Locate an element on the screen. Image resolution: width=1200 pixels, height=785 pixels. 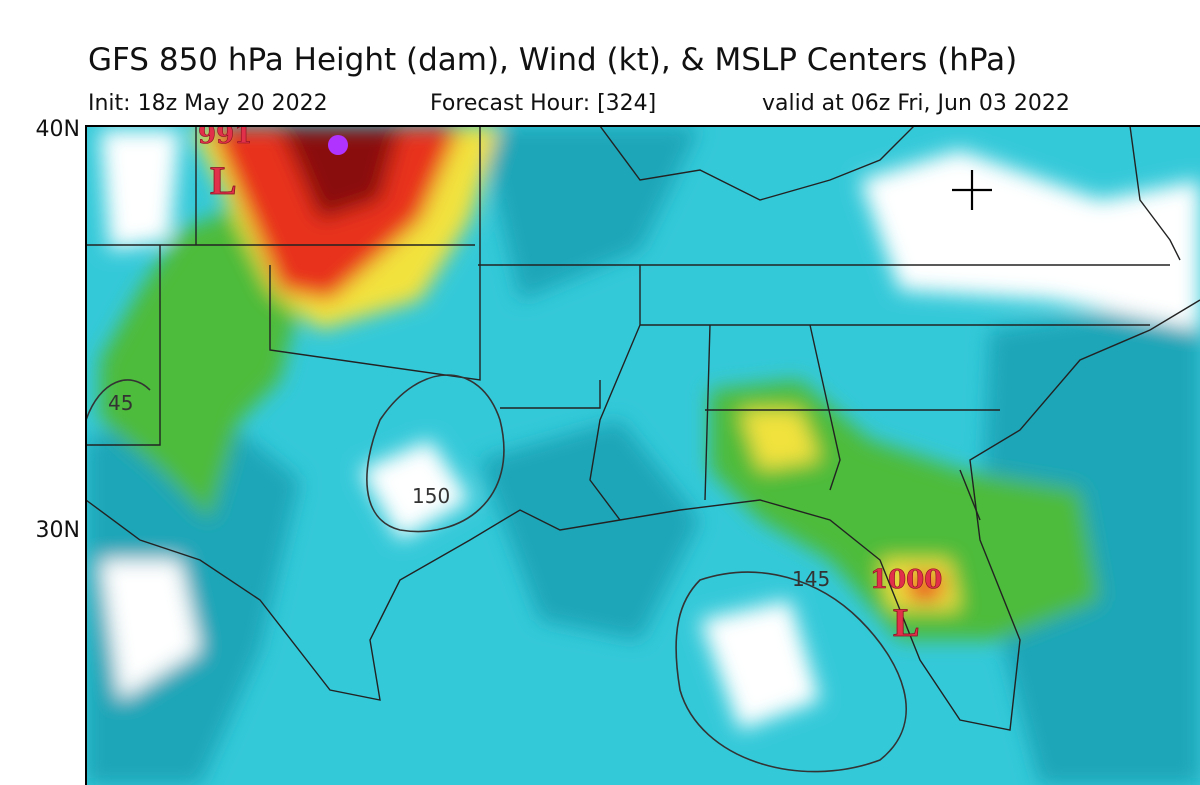
init-time: Init: 18z May 20 2022 is located at coordinates (208, 103).